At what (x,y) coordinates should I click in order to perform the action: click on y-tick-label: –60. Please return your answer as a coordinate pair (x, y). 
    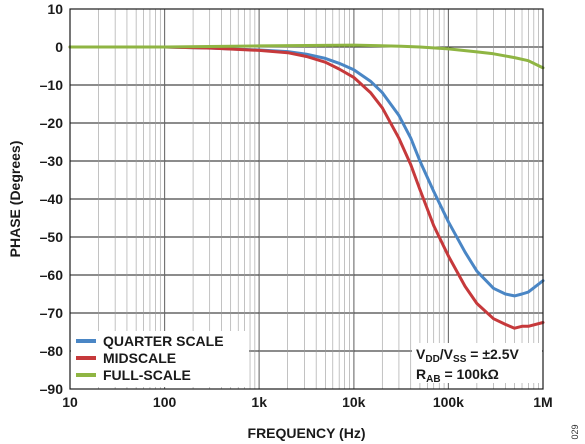
    Looking at the image, I should click on (52, 275).